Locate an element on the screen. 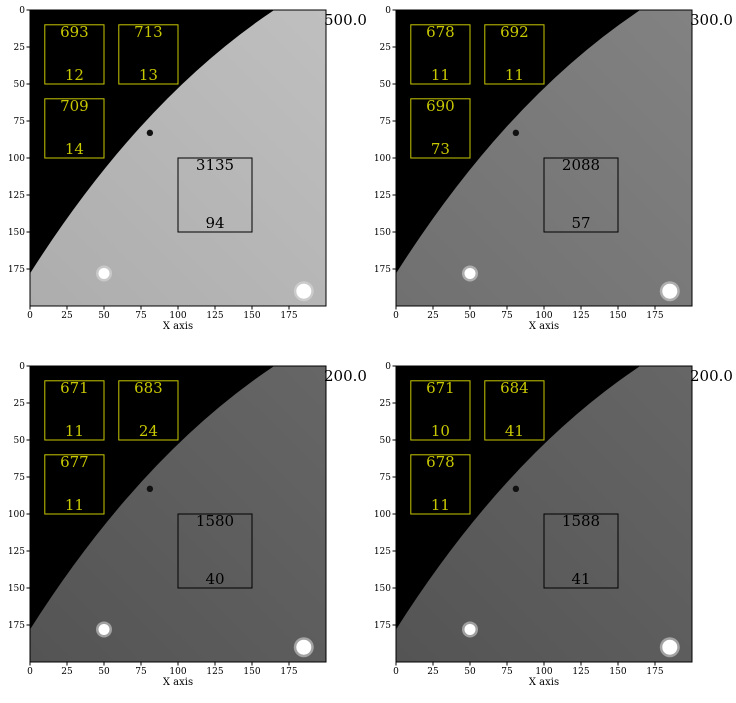  roi-box-3: 677 11 is located at coordinates (74, 484).